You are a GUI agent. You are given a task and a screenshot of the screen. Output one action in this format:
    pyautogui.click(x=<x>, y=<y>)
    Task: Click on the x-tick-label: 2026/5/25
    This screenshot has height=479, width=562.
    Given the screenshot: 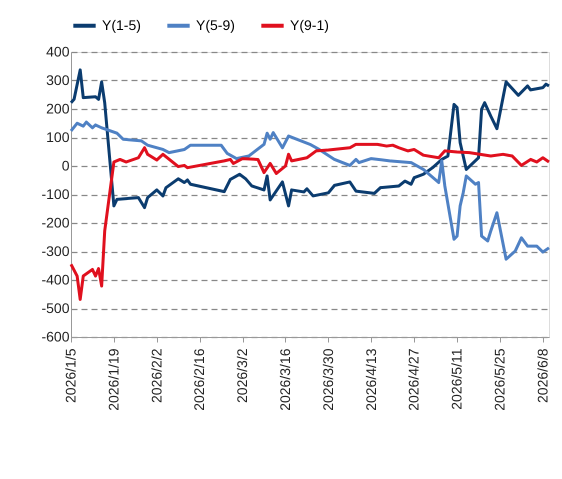 What is the action you would take?
    pyautogui.click(x=499, y=379)
    